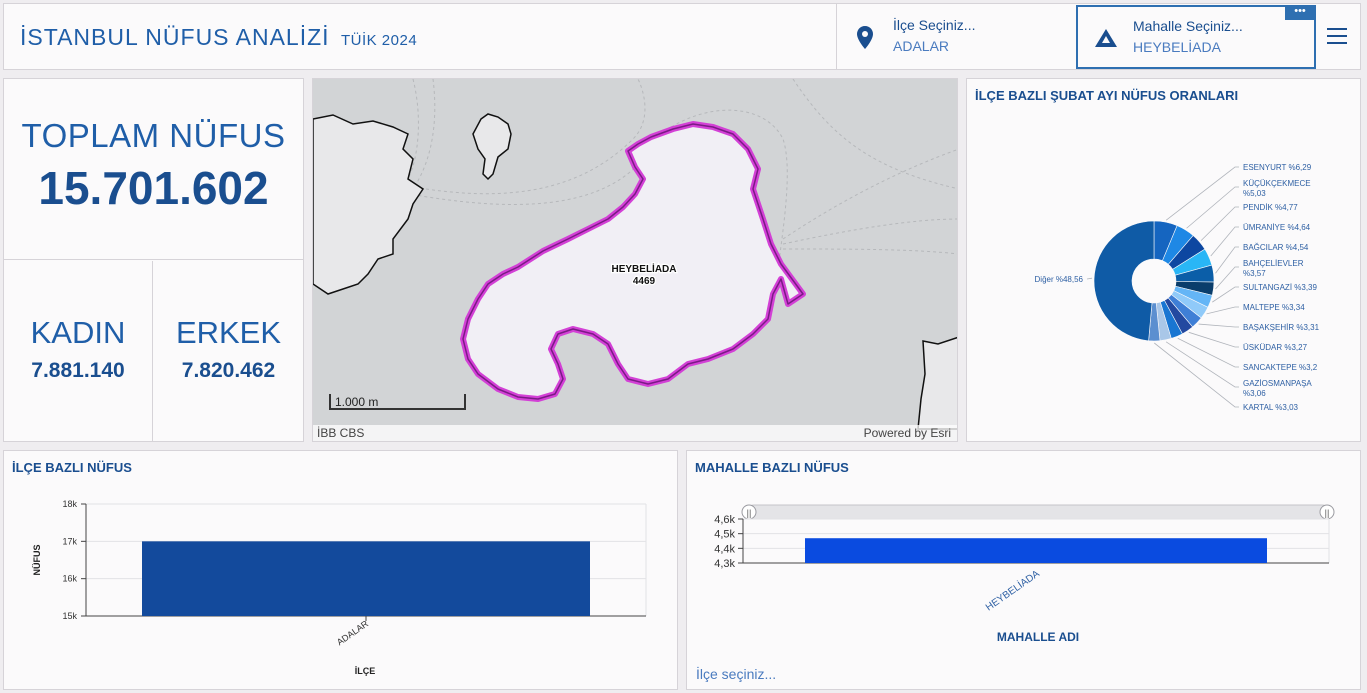  Describe the element at coordinates (153, 135) in the screenshot. I see `total-population-label: TOPLAM NÜFUS` at that location.